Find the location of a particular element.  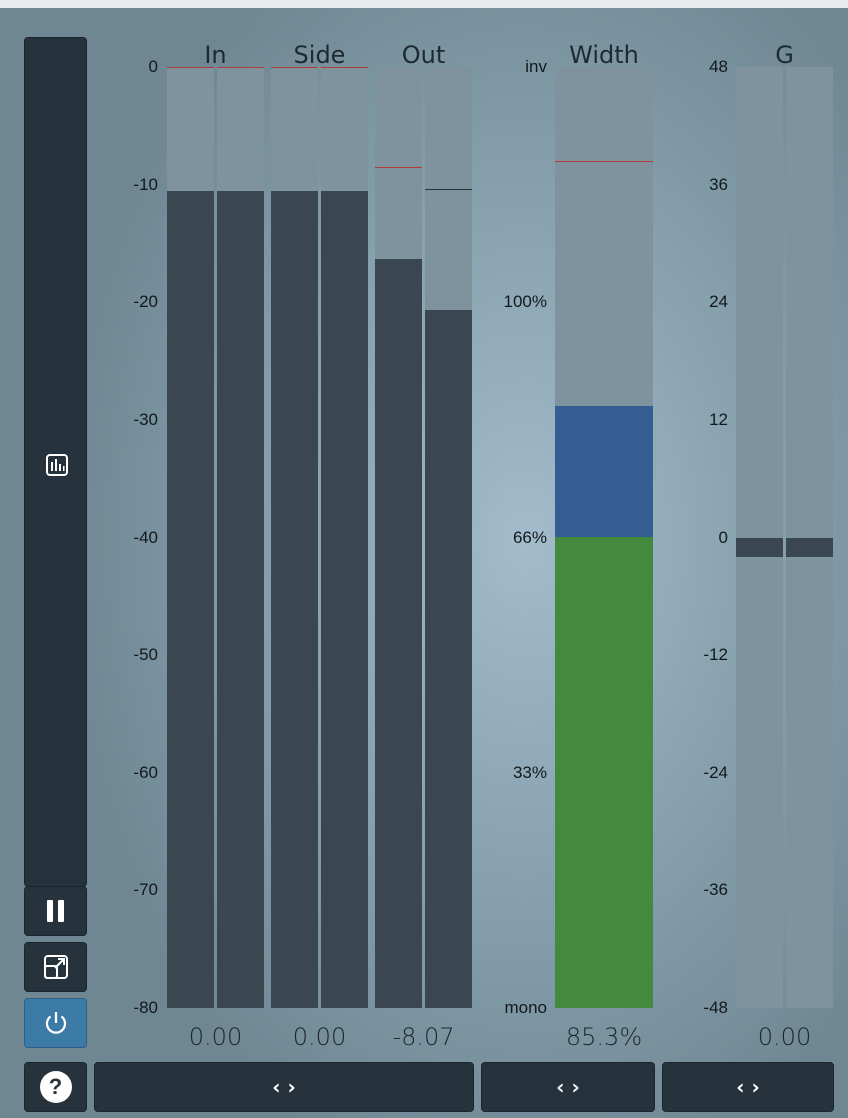

width-tick-label: 66% is located at coordinates (529, 537).